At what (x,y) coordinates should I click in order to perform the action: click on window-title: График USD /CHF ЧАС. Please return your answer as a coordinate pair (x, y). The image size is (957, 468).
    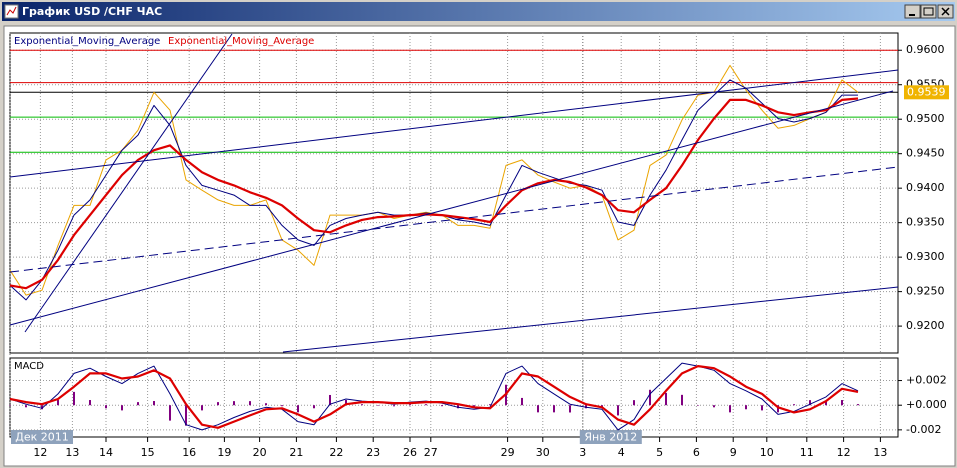
    Looking at the image, I should click on (92, 11).